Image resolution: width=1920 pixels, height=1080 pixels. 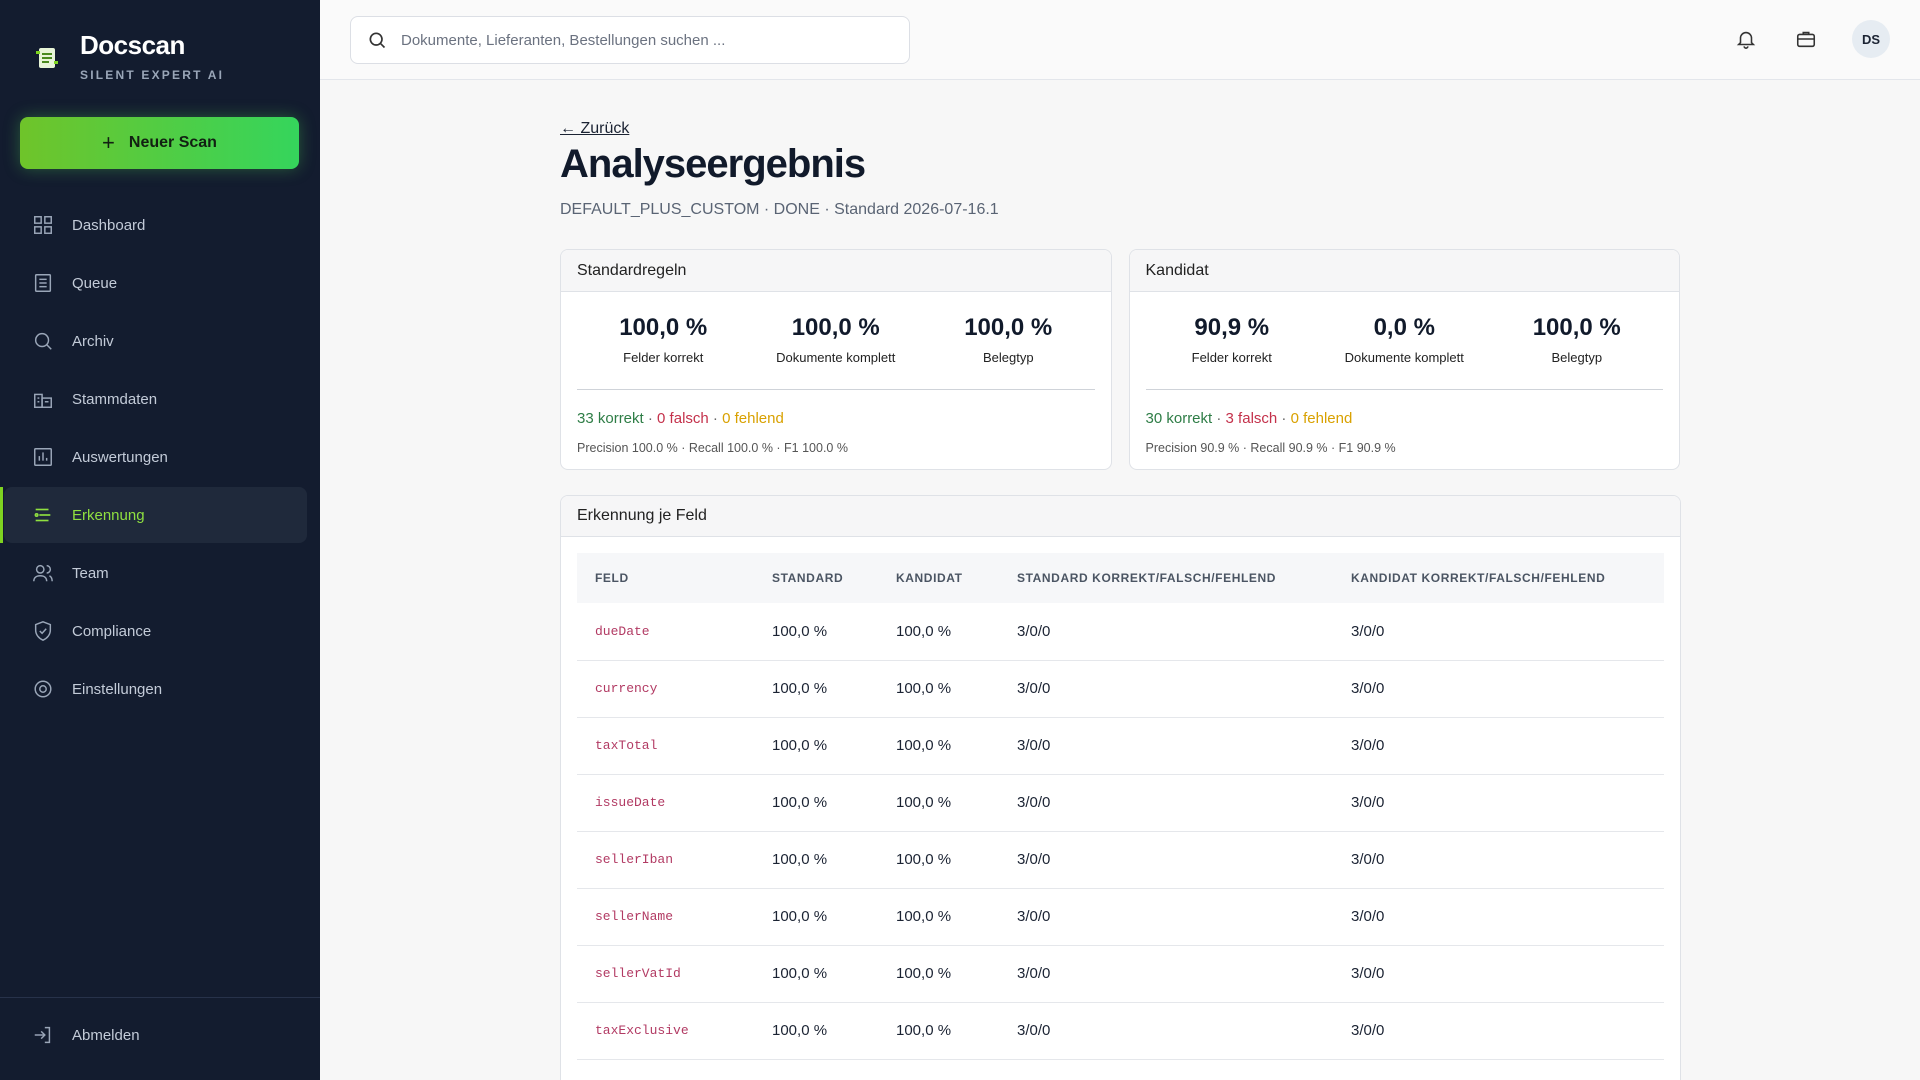 I want to click on table-row: sellerName 100,0 % 100,0 % 3/0/0 3/0/0, so click(x=1120, y=917).